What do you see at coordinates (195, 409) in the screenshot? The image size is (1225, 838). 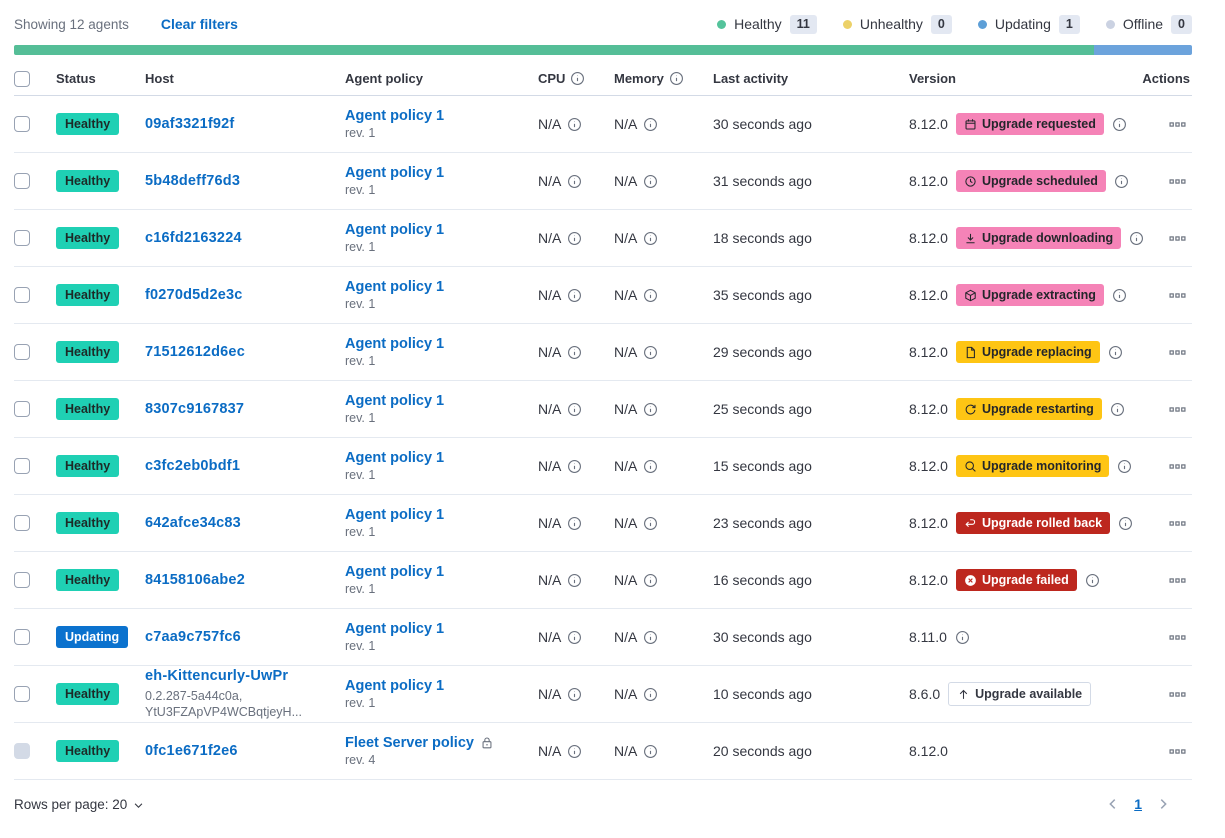 I see `host-link: 8307c9167837` at bounding box center [195, 409].